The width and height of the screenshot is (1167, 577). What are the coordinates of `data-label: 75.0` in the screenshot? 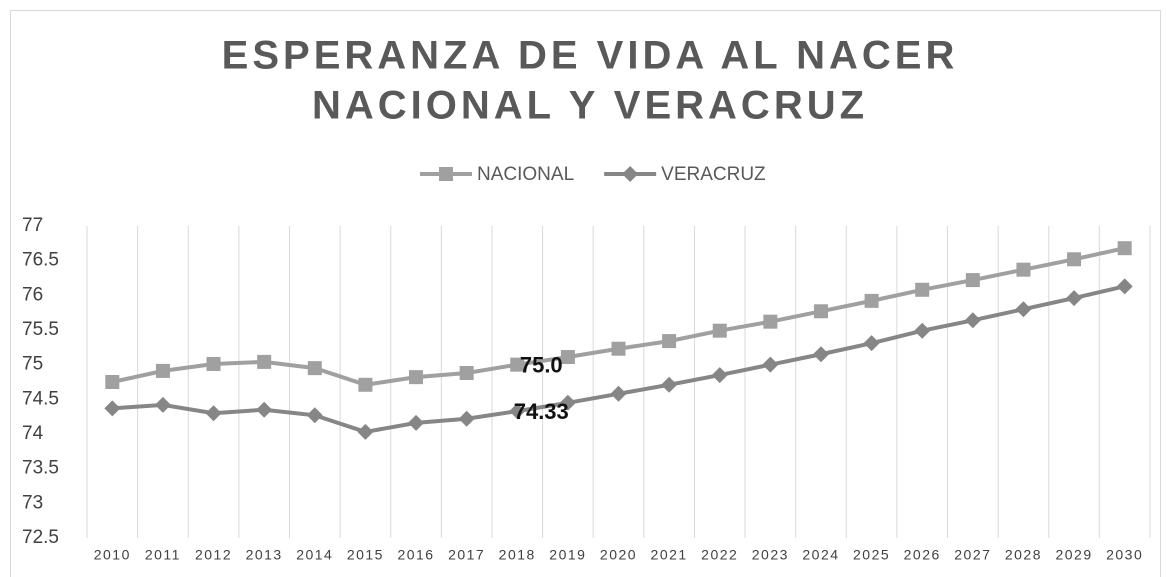 It's located at (541, 364).